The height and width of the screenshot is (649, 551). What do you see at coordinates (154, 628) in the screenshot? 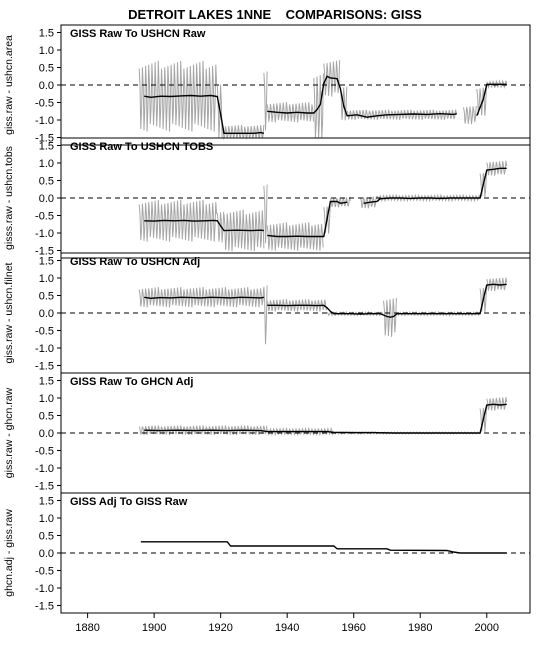
I see `x-tick-label: 1900` at bounding box center [154, 628].